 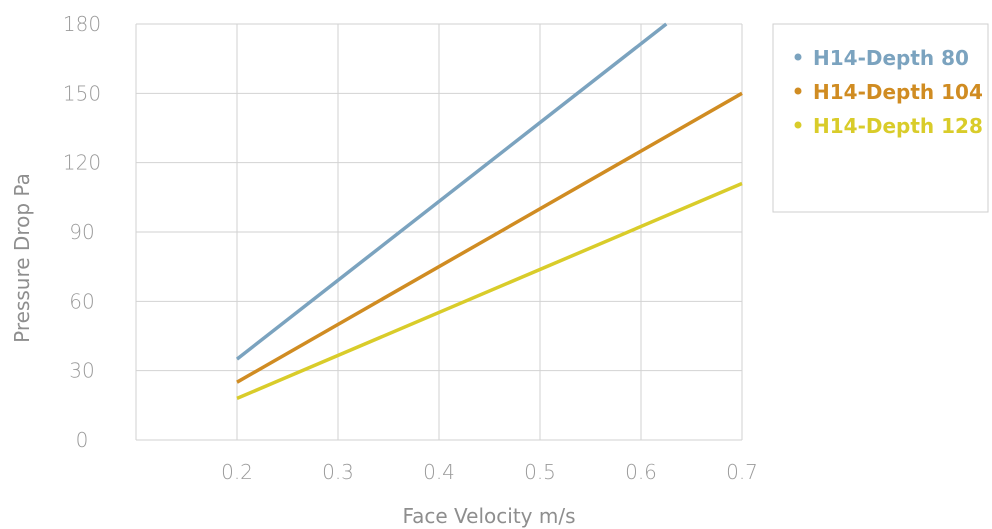 What do you see at coordinates (540, 472) in the screenshot?
I see `x-tick-label: 0.5` at bounding box center [540, 472].